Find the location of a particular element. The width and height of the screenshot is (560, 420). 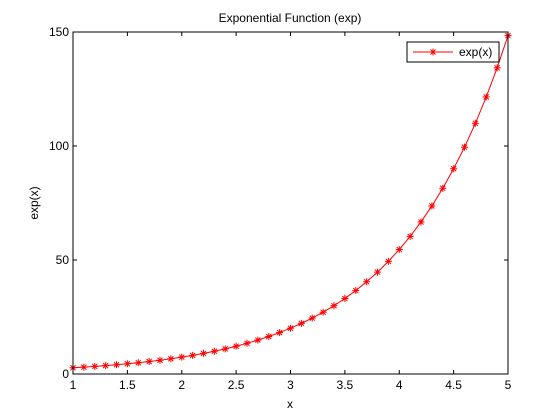

chart-title: Exponential Function (exp) is located at coordinates (290, 18).